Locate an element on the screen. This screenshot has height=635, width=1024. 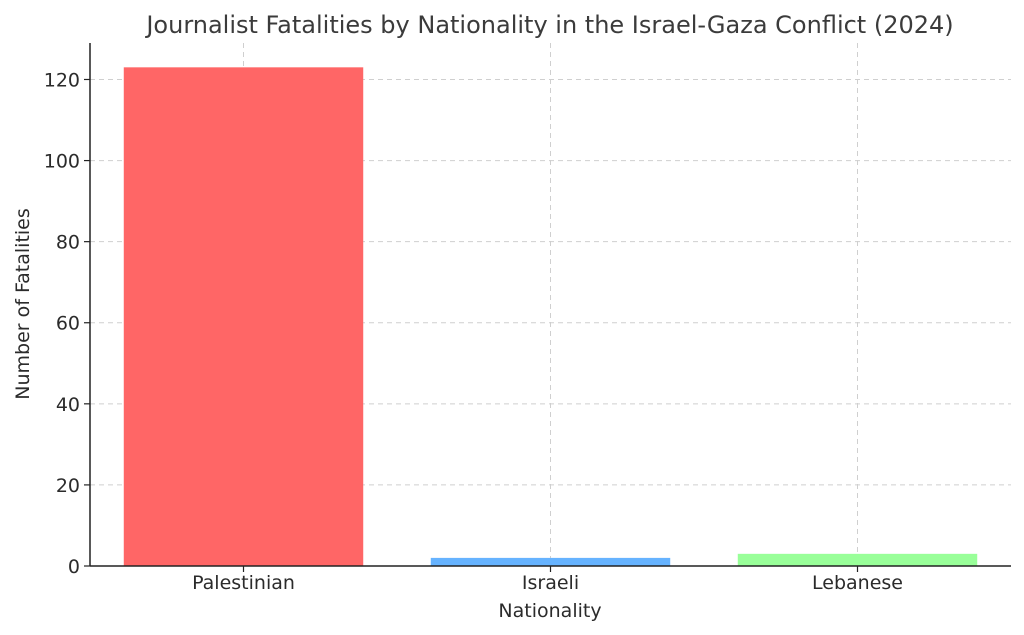
bar-lebanese is located at coordinates (857, 559).